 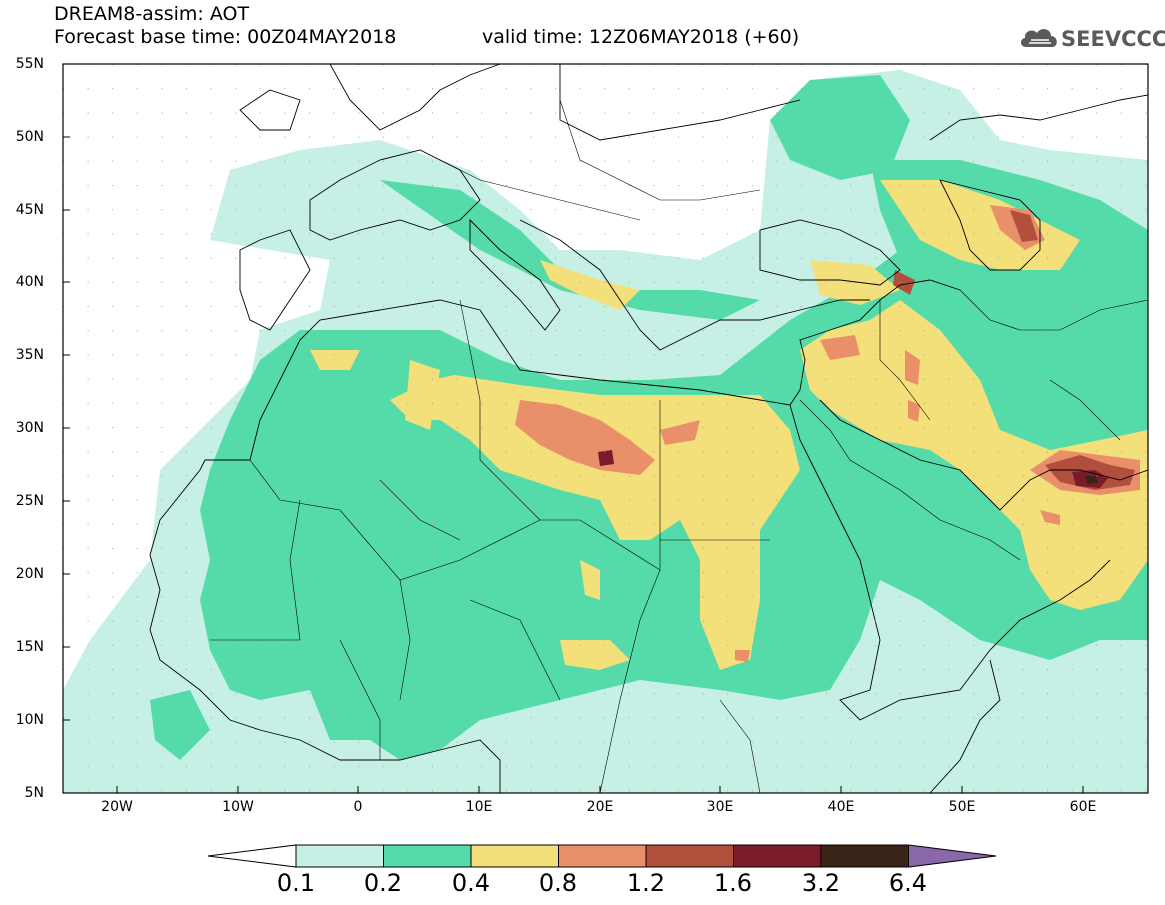 I want to click on lat-label: 50N, so click(x=29, y=137).